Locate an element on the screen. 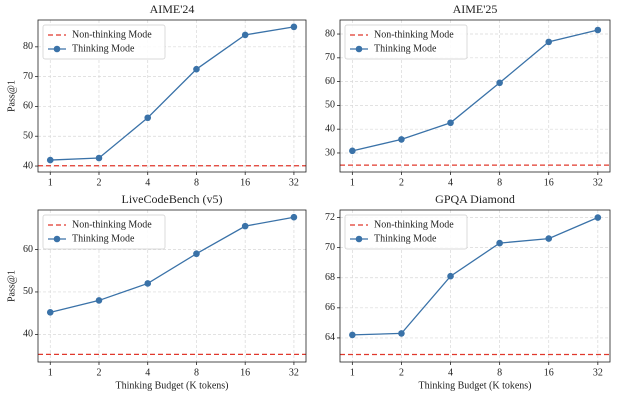 This screenshot has height=400, width=619. y-tick-label: 72 is located at coordinates (330, 217).